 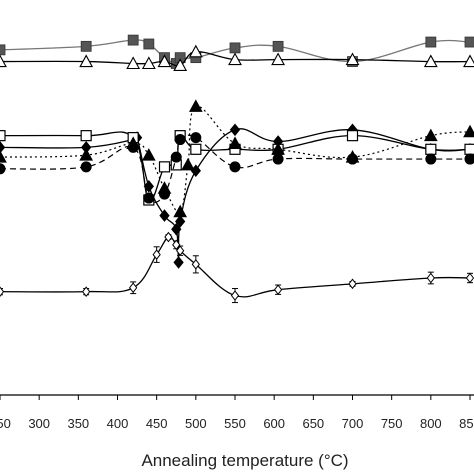 What do you see at coordinates (78, 423) in the screenshot?
I see `x-tick-label: 350` at bounding box center [78, 423].